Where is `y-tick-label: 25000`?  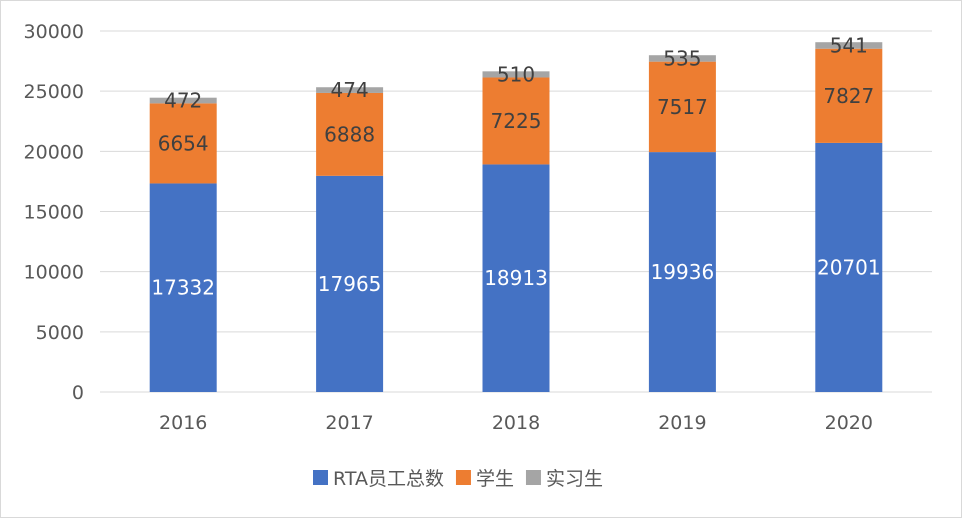 y-tick-label: 25000 is located at coordinates (54, 92).